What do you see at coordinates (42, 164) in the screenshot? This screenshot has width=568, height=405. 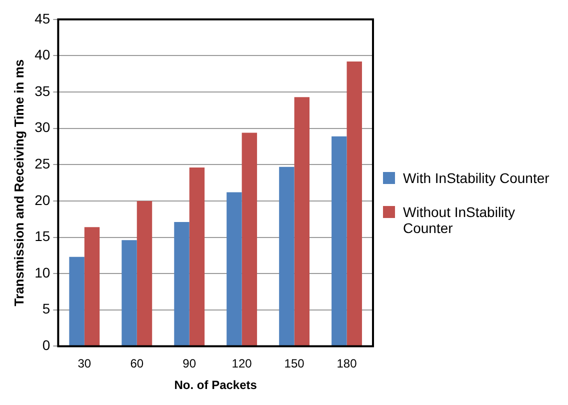 I see `y-tick-label: 25` at bounding box center [42, 164].